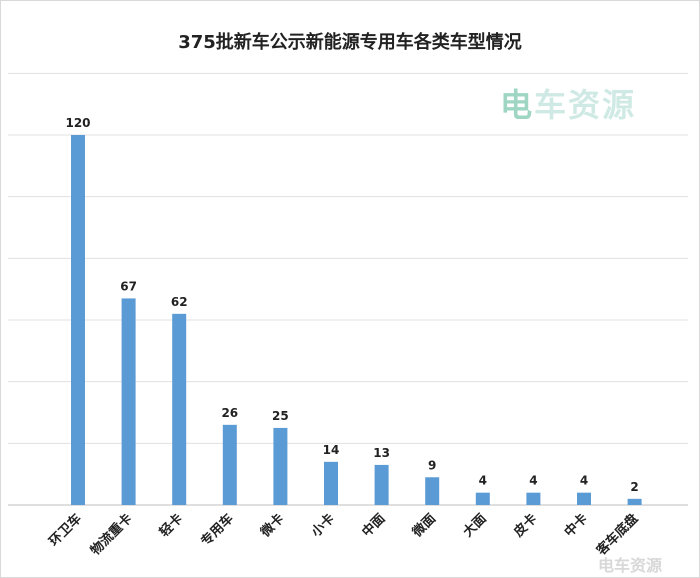 This screenshot has height=578, width=700. I want to click on x-tick-label-10: 中卡, so click(576, 526).